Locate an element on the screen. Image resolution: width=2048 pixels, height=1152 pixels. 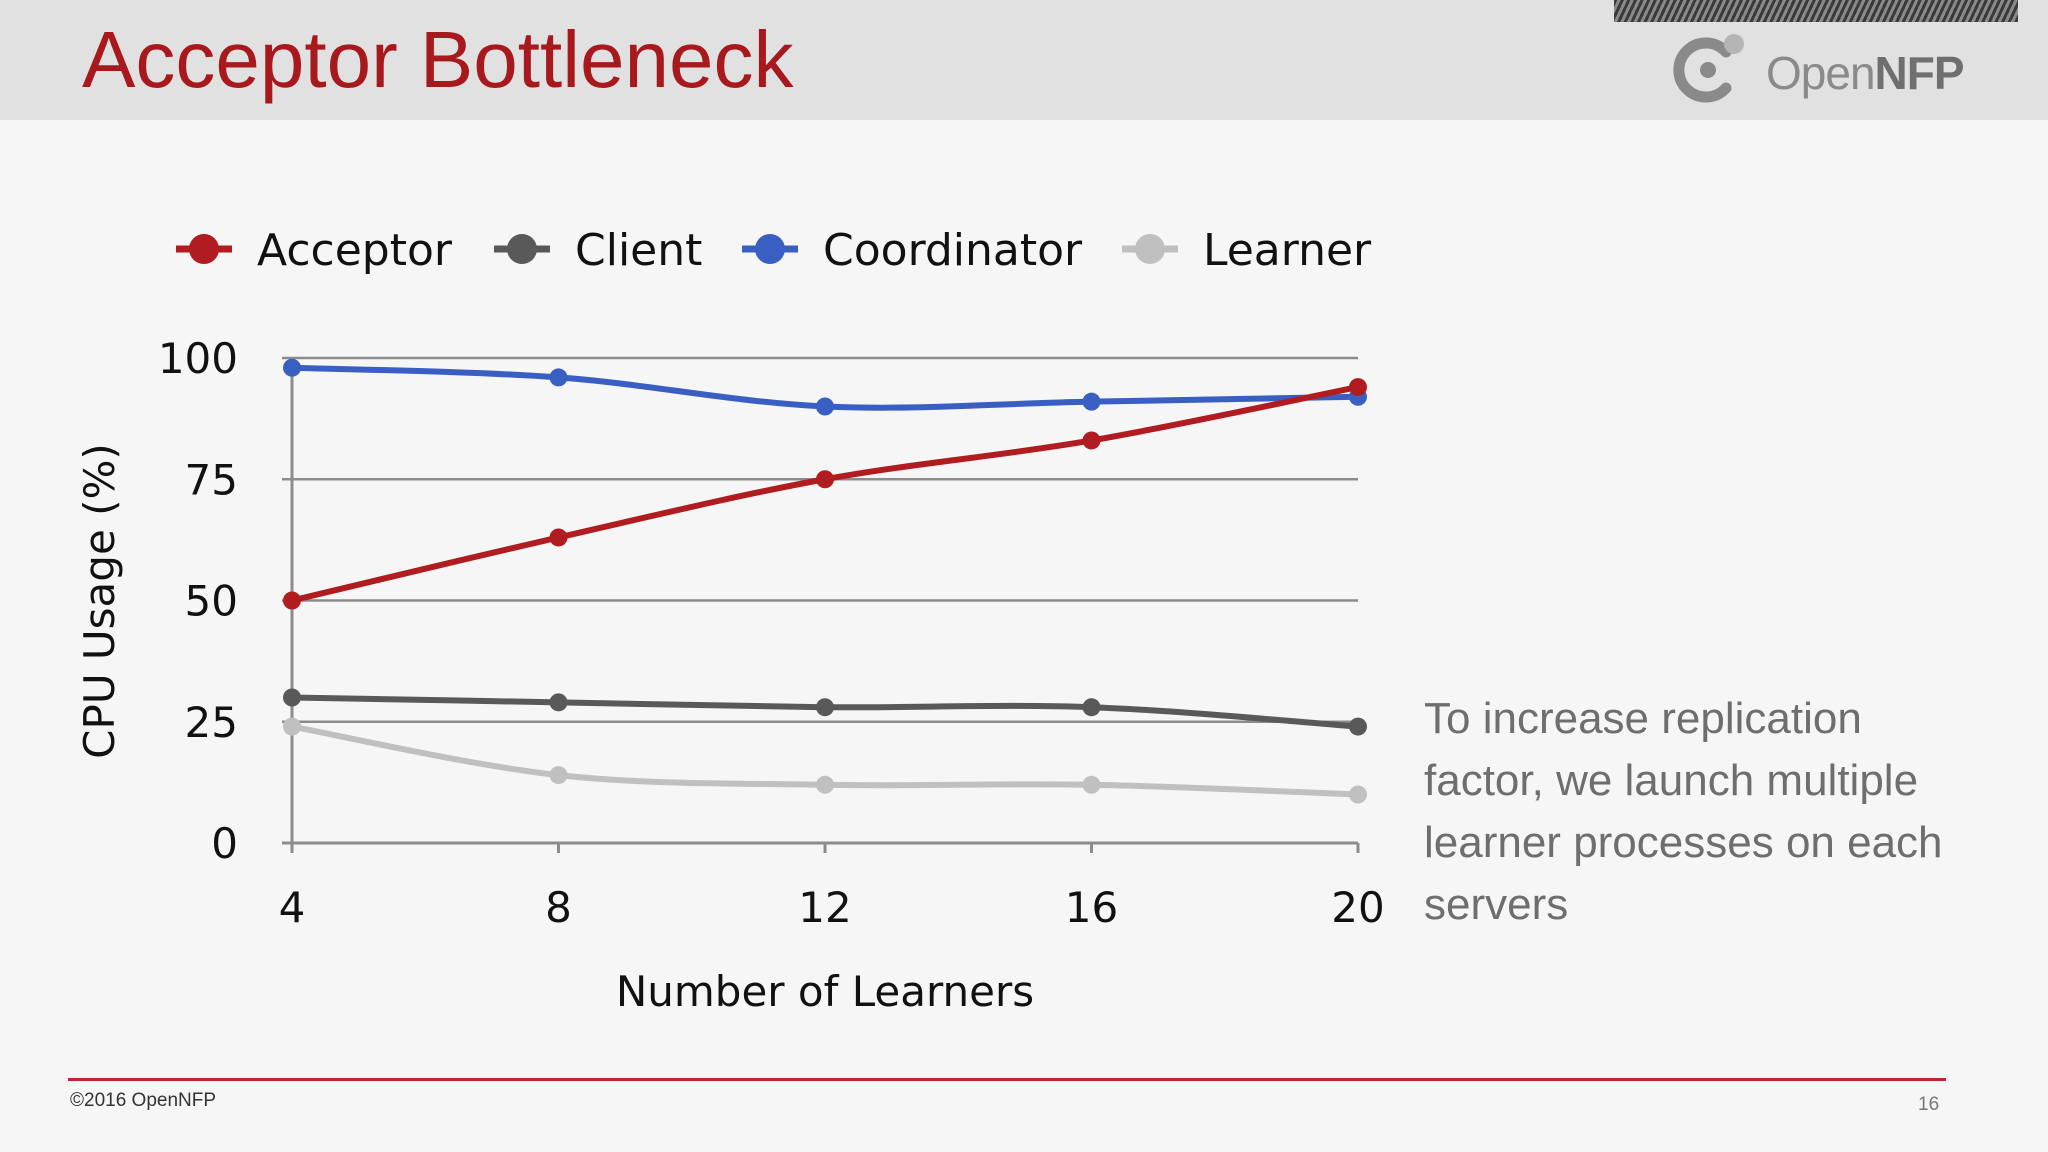
page-number: 16 is located at coordinates (1929, 1104).